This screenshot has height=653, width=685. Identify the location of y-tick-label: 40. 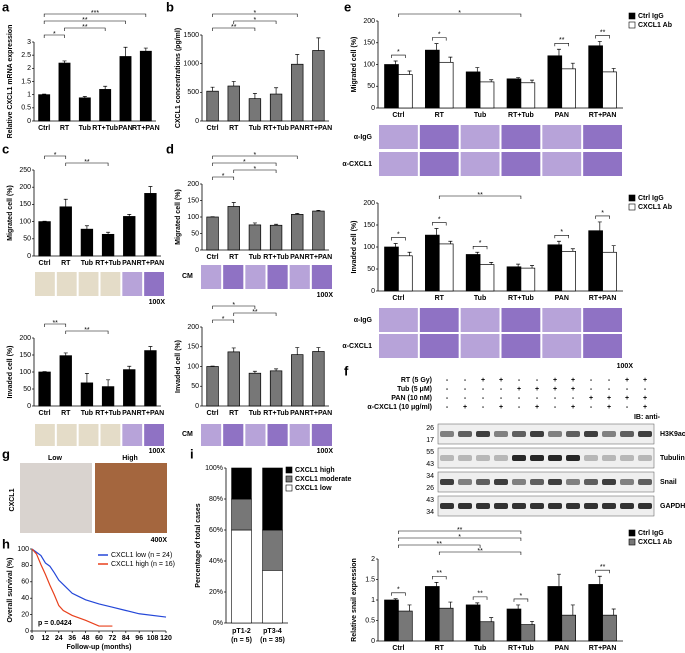
(25, 598).